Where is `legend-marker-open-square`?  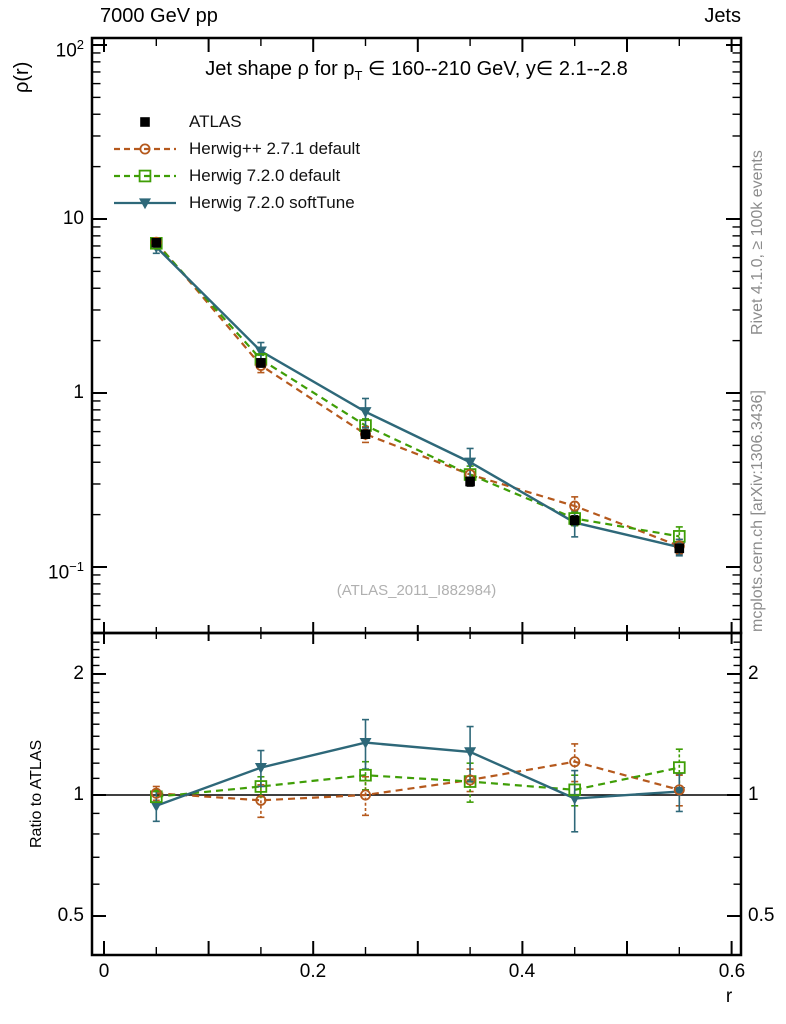
legend-marker-open-square is located at coordinates (145, 175).